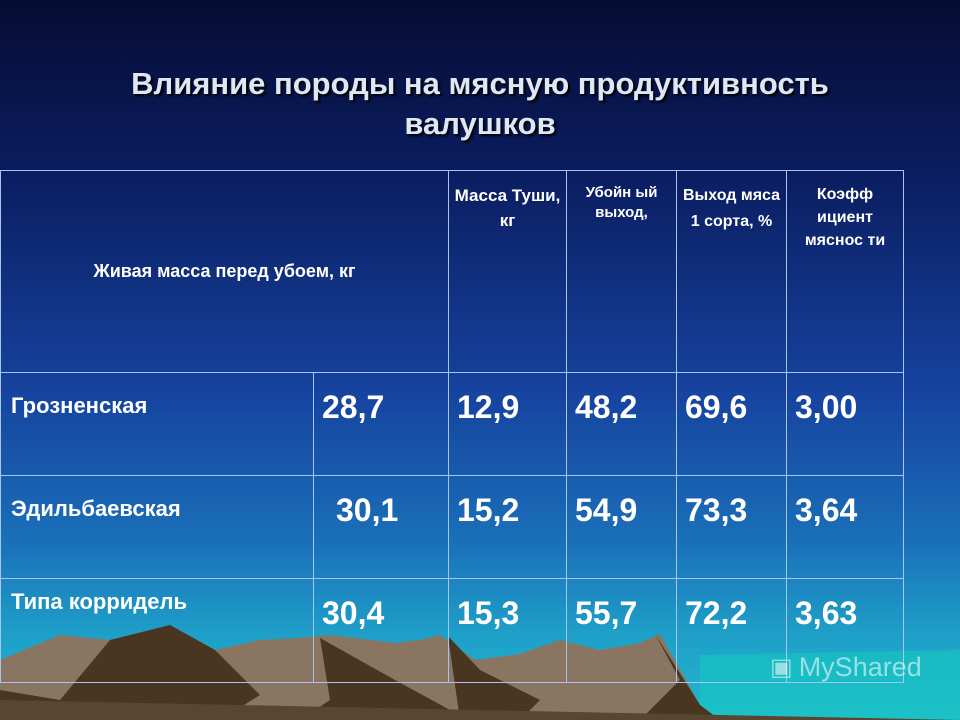 The image size is (960, 720). What do you see at coordinates (781, 667) in the screenshot?
I see `presentation-board-icon: ▣` at bounding box center [781, 667].